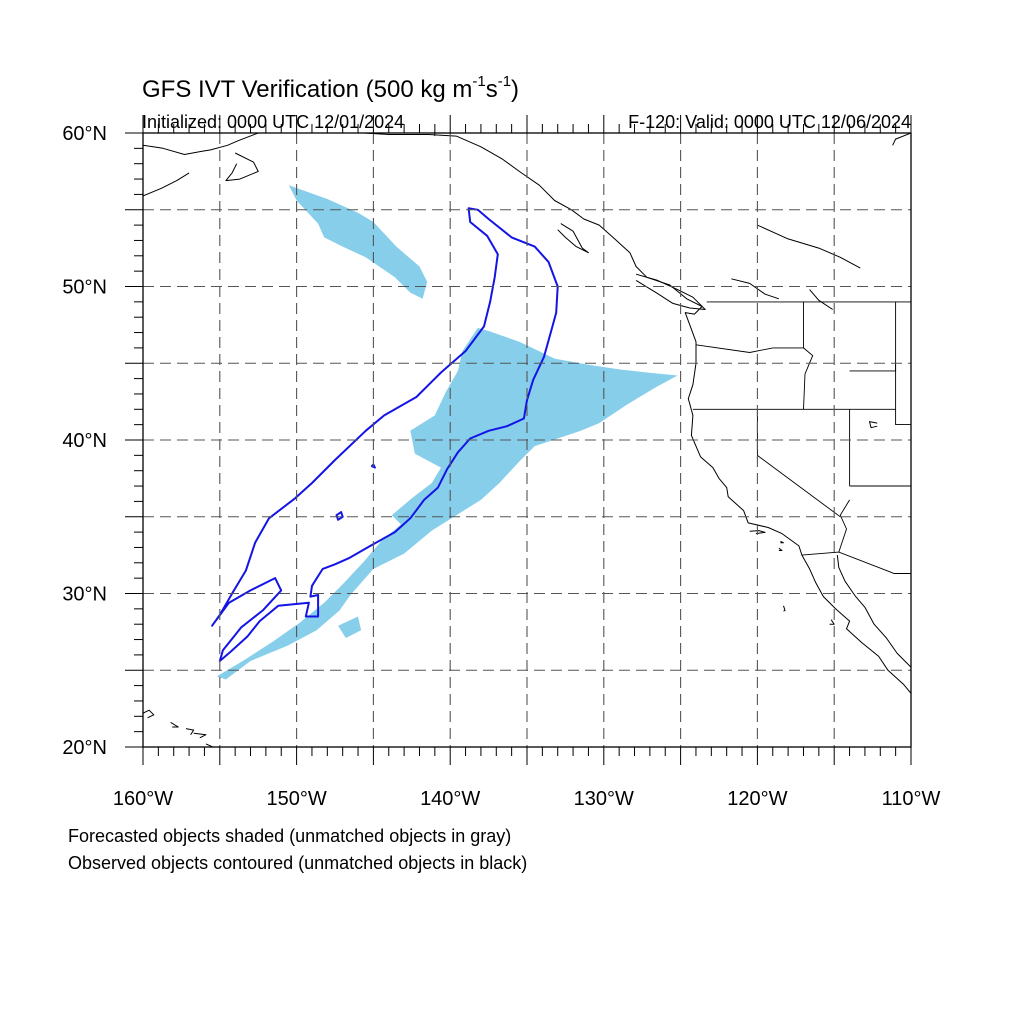 This screenshot has height=1024, width=1024. I want to click on lat-label: 40°N, so click(84, 441).